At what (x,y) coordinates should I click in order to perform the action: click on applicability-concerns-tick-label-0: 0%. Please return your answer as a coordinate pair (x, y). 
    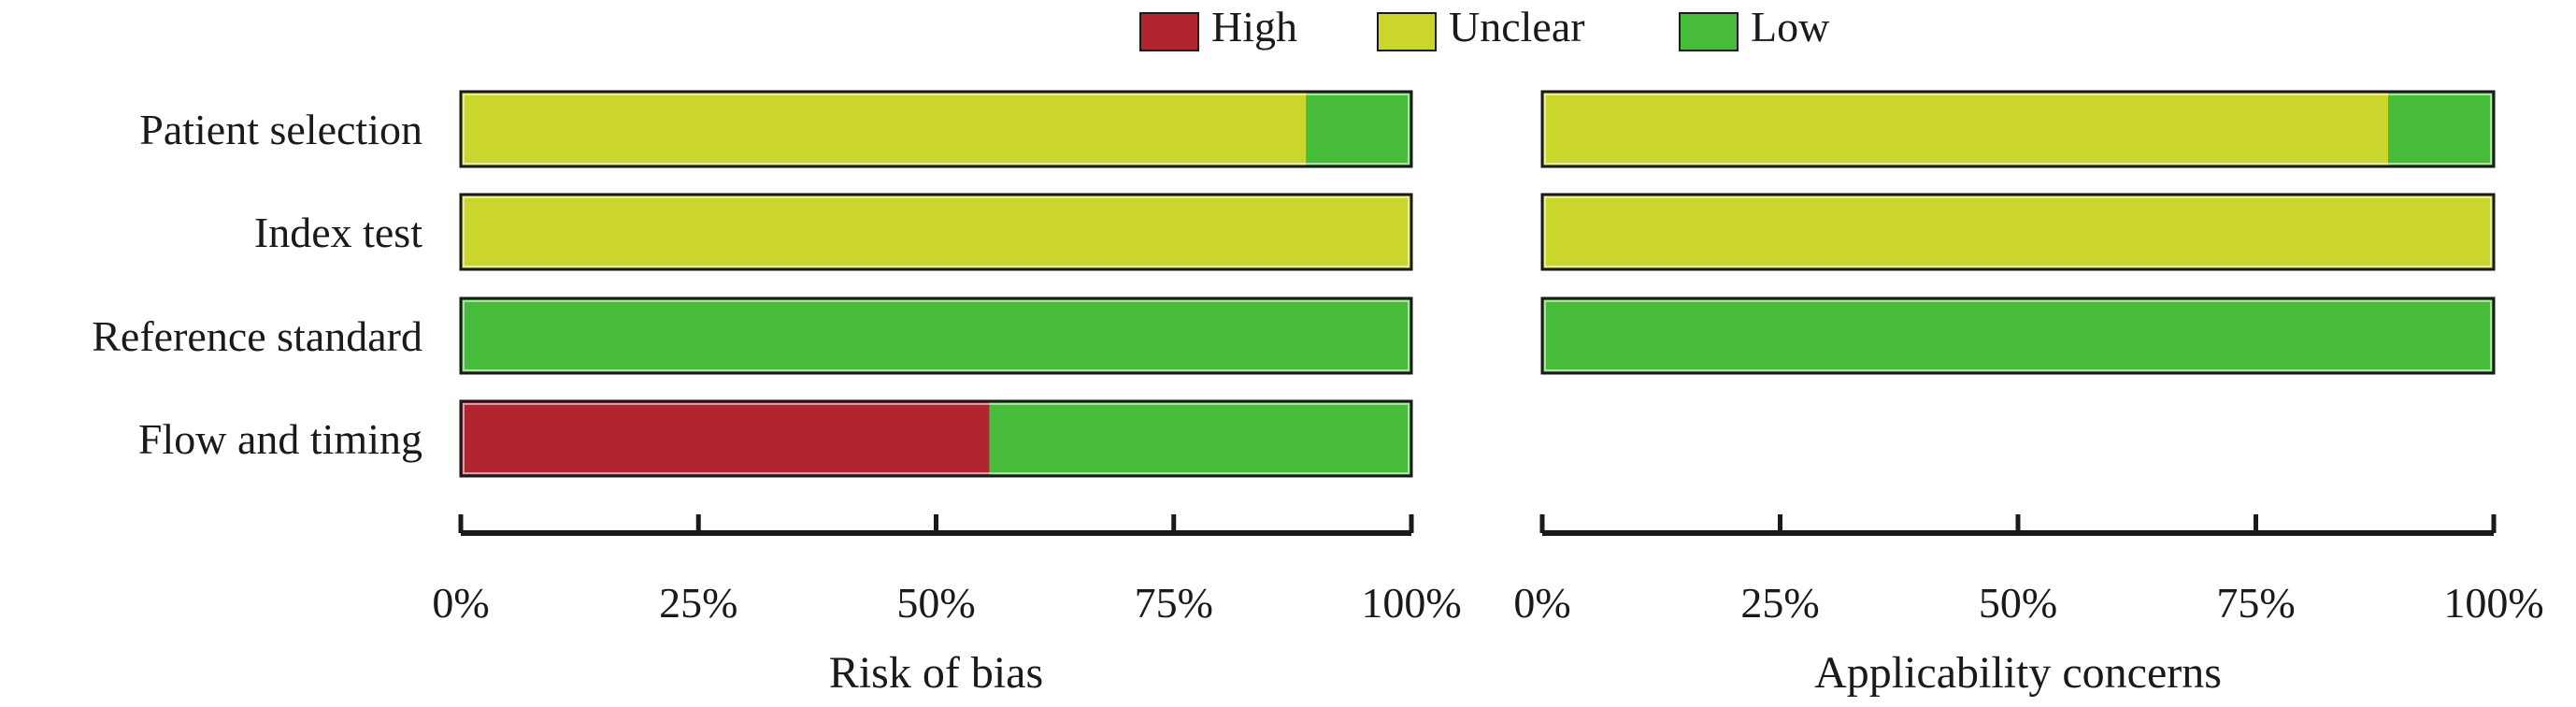
    Looking at the image, I should click on (1541, 603).